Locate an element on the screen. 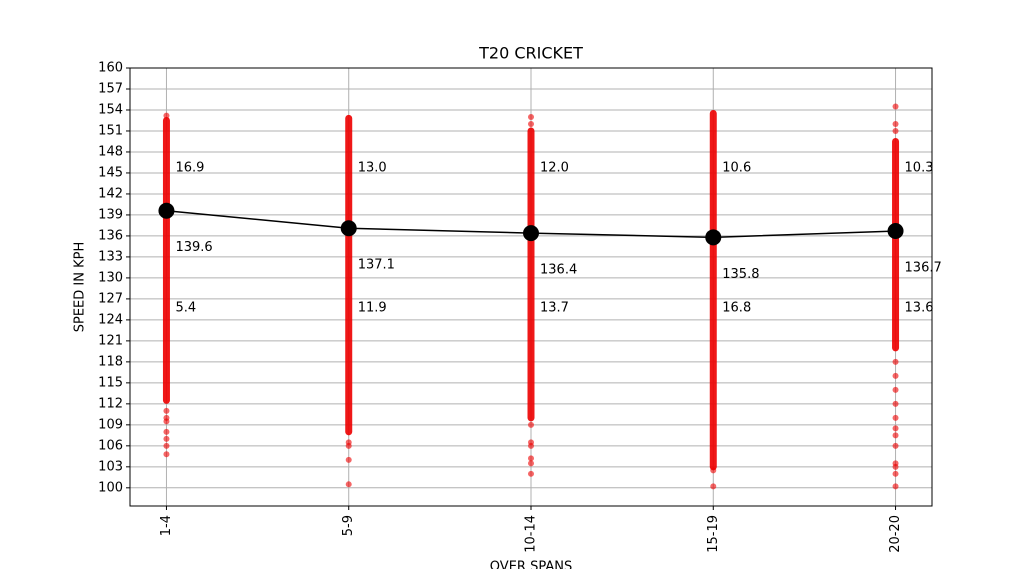  mean-label: 135.8 is located at coordinates (740, 274).